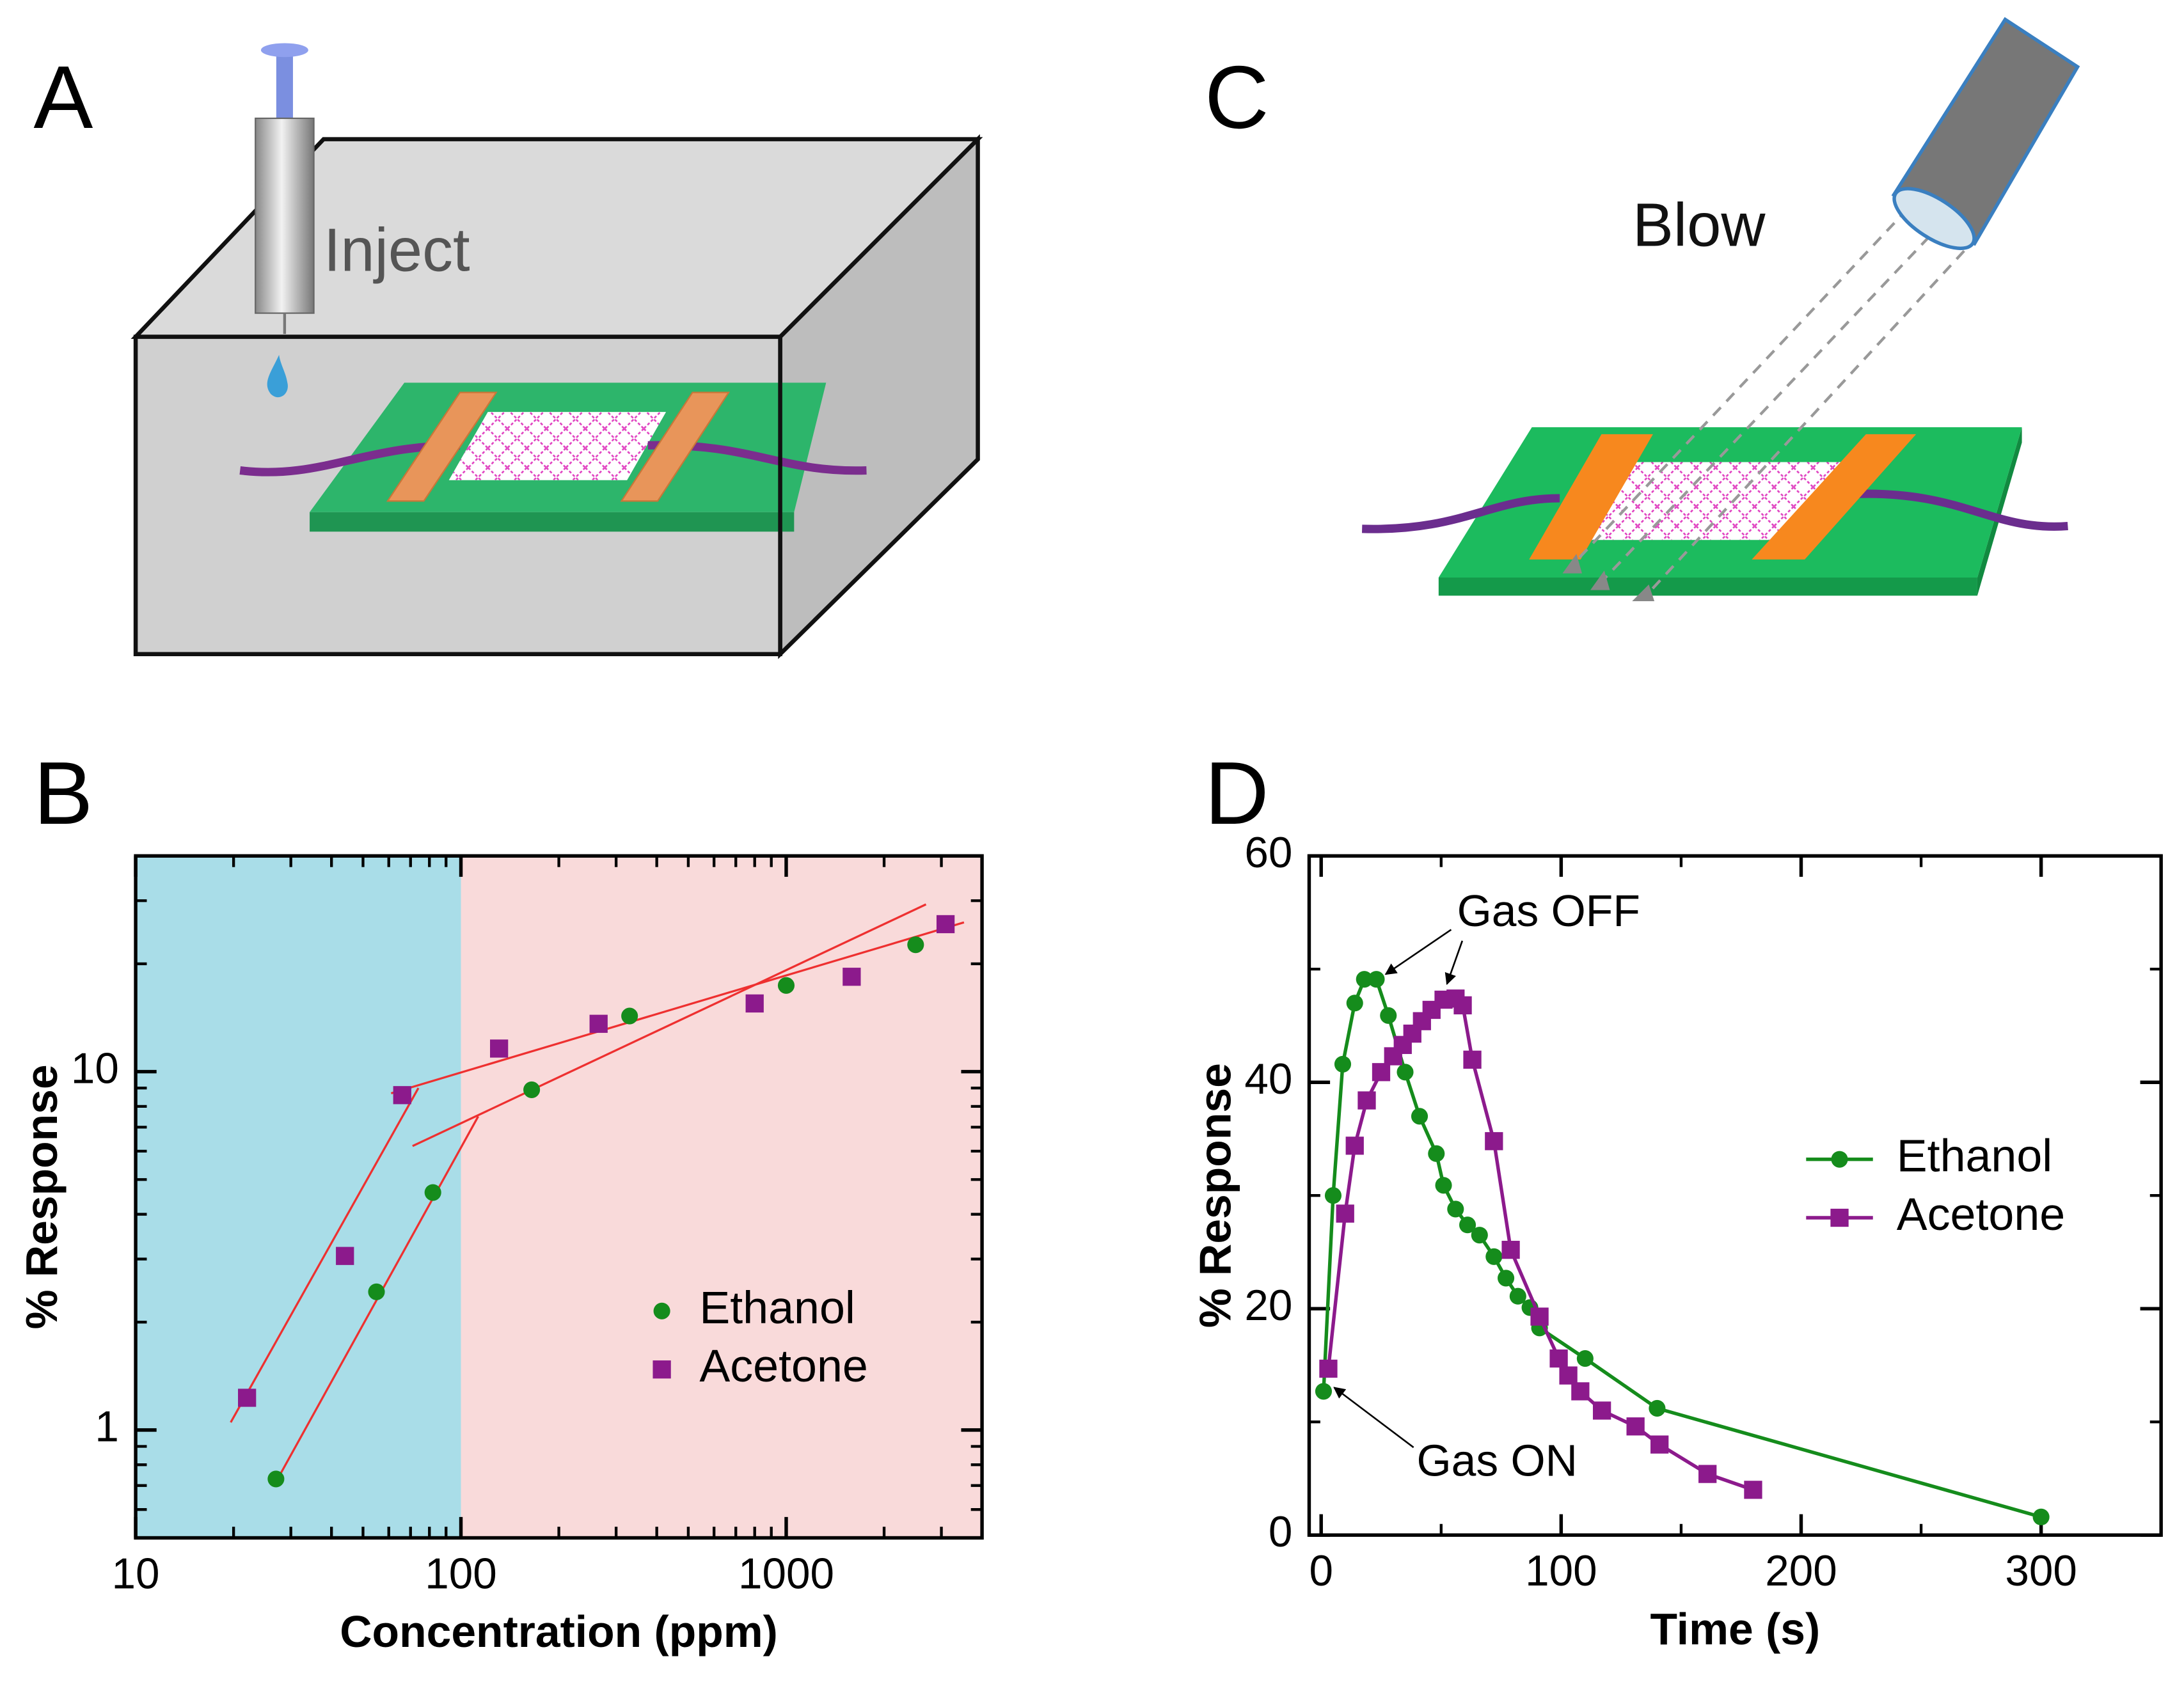 This screenshot has width=2184, height=1684. Describe the element at coordinates (1460, 513) in the screenshot. I see `wire` at that location.